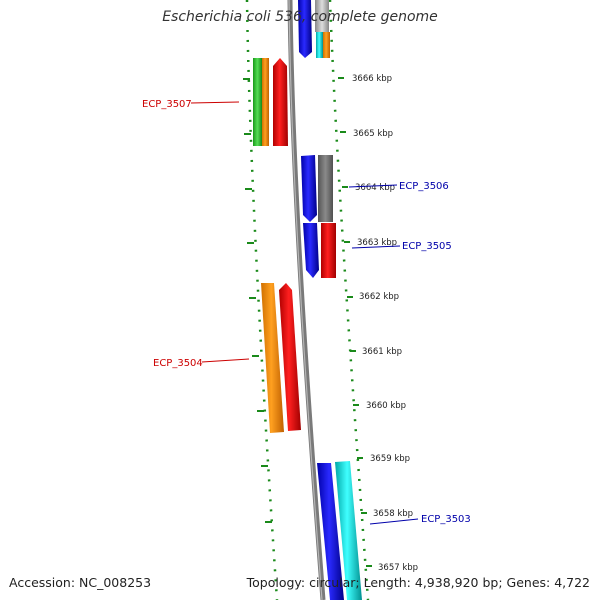 Image resolution: width=600 pixels, height=600 pixels. Describe the element at coordinates (311, 250) in the screenshot. I see `gene-ecp3505-blue` at that location.